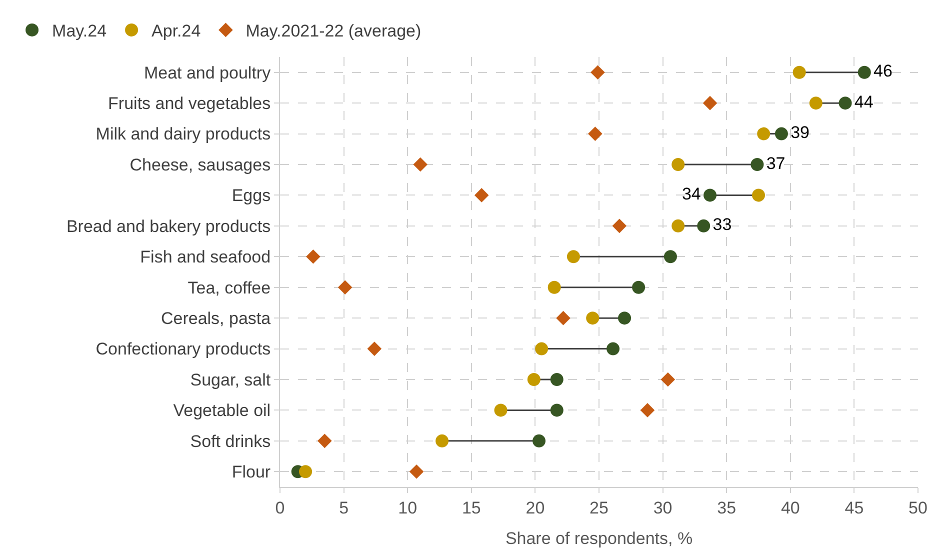 The width and height of the screenshot is (948, 556). What do you see at coordinates (691, 194) in the screenshot?
I see `data-label: 34` at bounding box center [691, 194].